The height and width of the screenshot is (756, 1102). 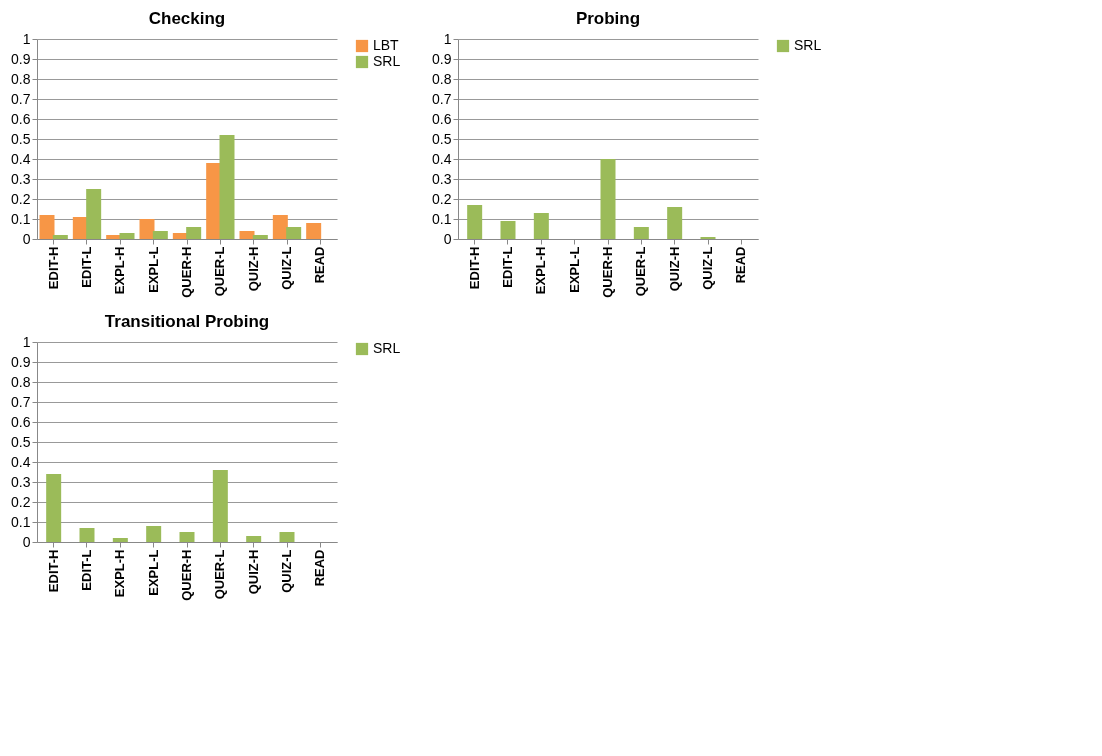 What do you see at coordinates (386, 45) in the screenshot?
I see `legend-label: LBT` at bounding box center [386, 45].